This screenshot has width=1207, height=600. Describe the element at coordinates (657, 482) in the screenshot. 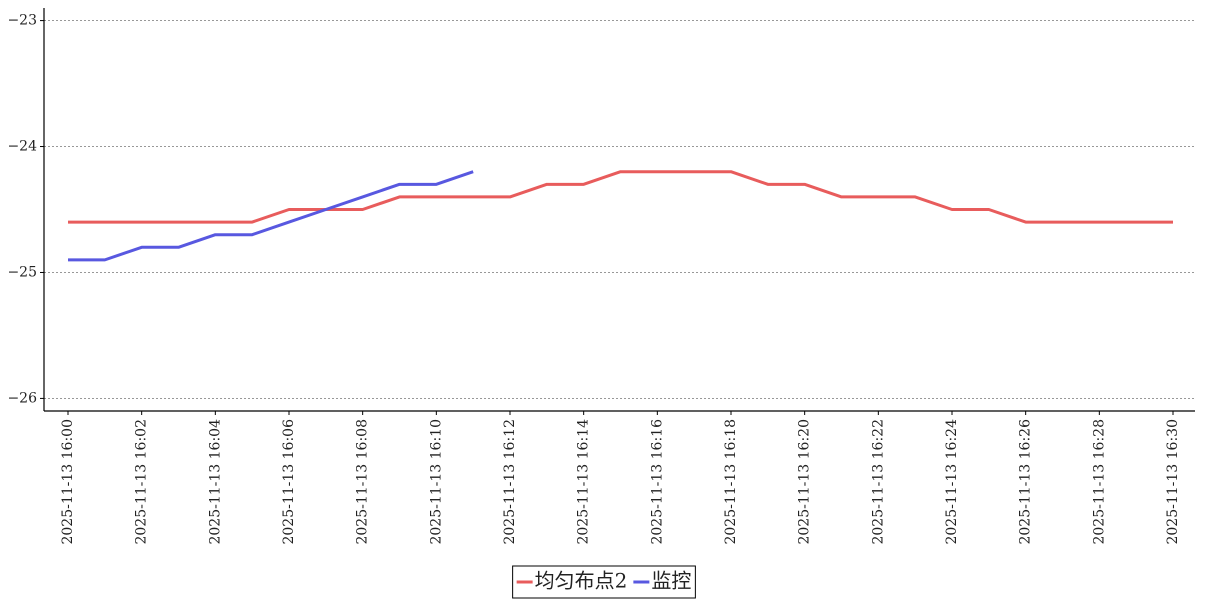

I see `x-tick-label: 2025-11-13 16:16` at that location.